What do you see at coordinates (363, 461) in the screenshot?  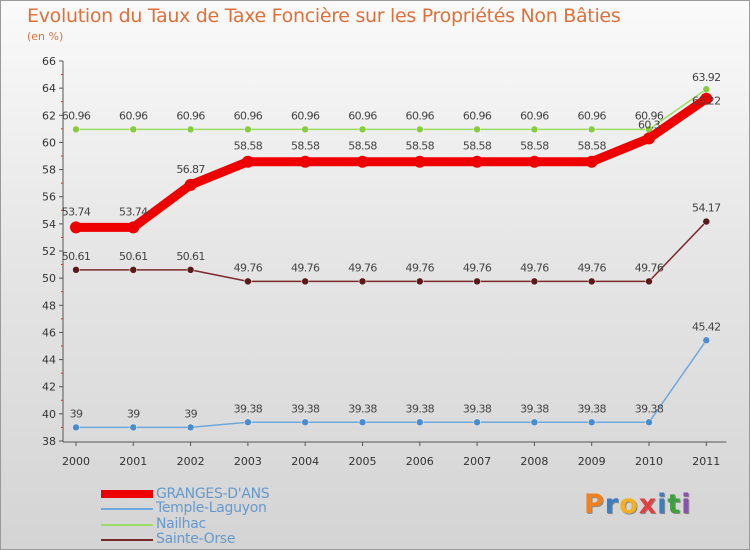 I see `x-tick-label: 2005` at bounding box center [363, 461].